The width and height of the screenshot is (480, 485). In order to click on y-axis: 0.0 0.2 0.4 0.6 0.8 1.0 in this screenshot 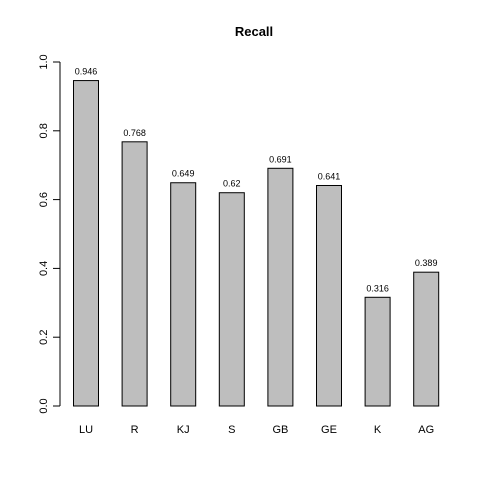, I will do `click(49, 234)`.